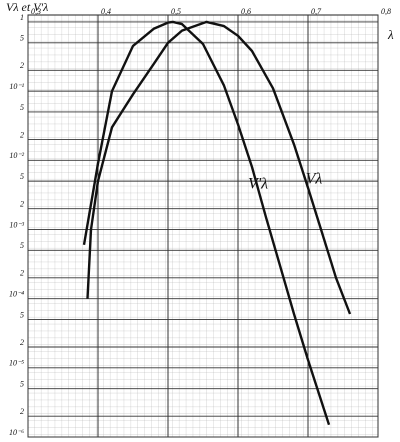  Describe the element at coordinates (386, 11) in the screenshot. I see `x-tick-label: 0,8` at that location.